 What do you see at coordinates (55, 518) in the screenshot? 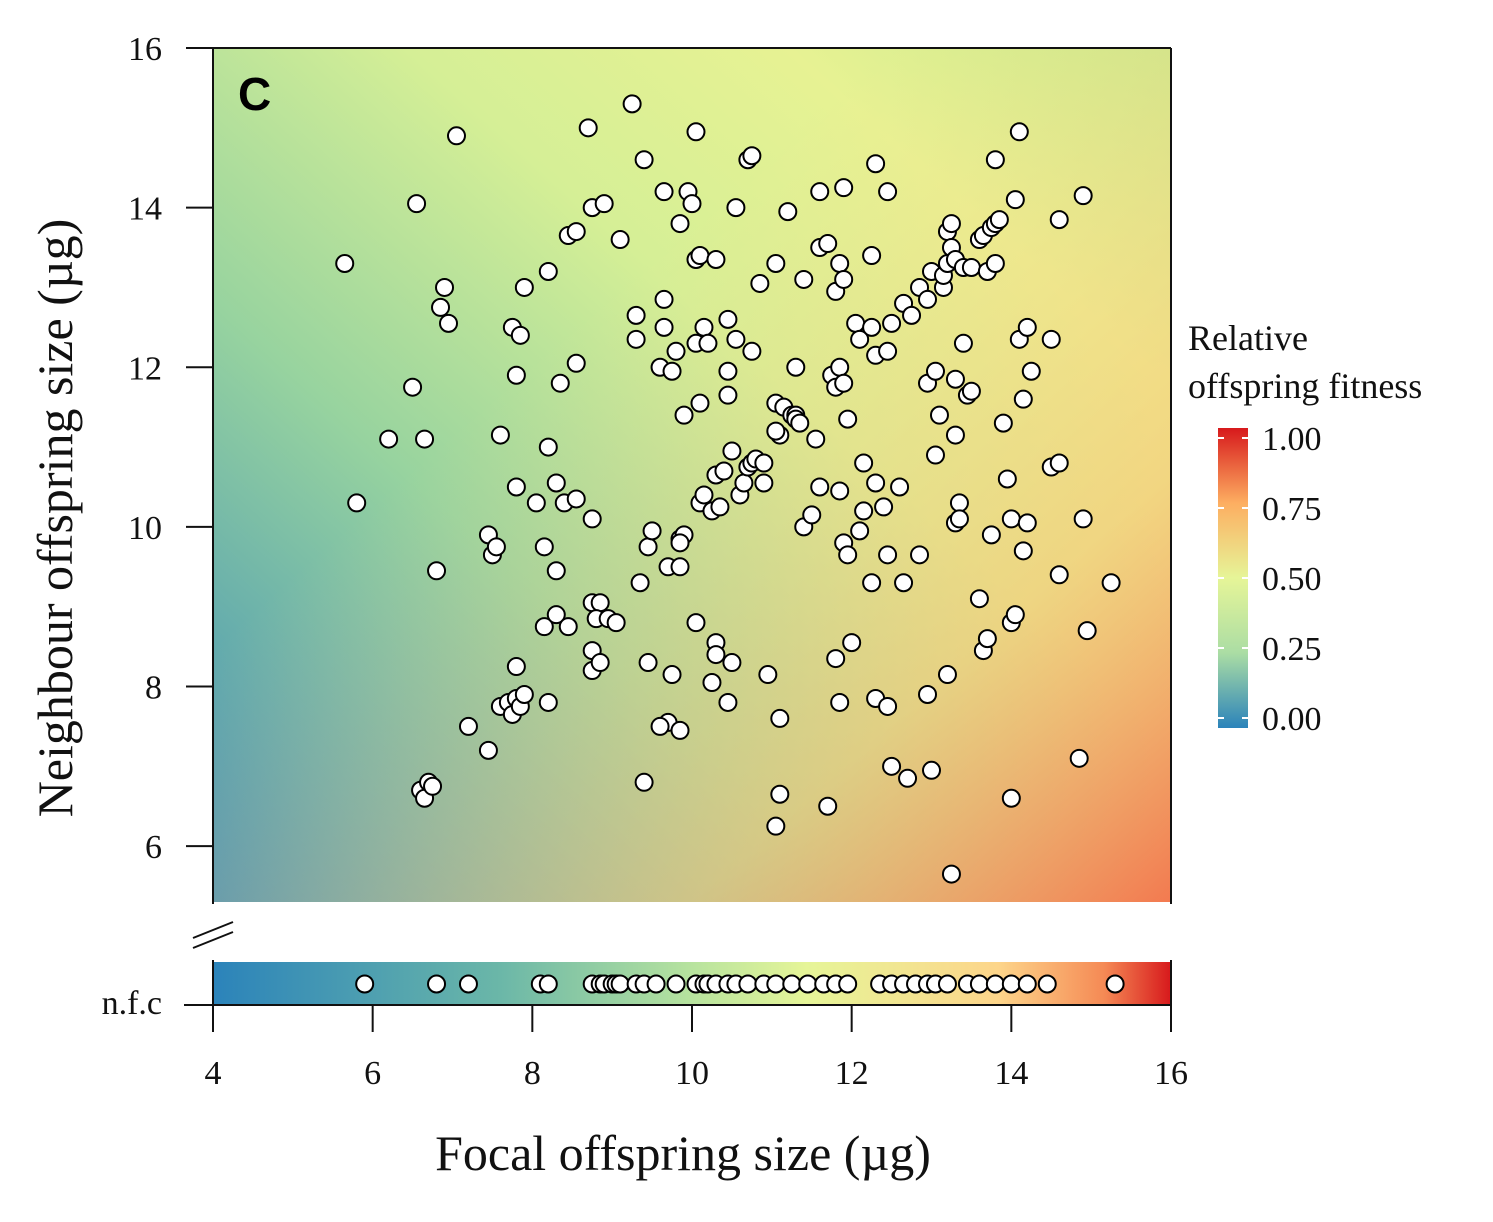
I see `y-axis-label: Neighbour offspring size (µg)` at bounding box center [55, 518].